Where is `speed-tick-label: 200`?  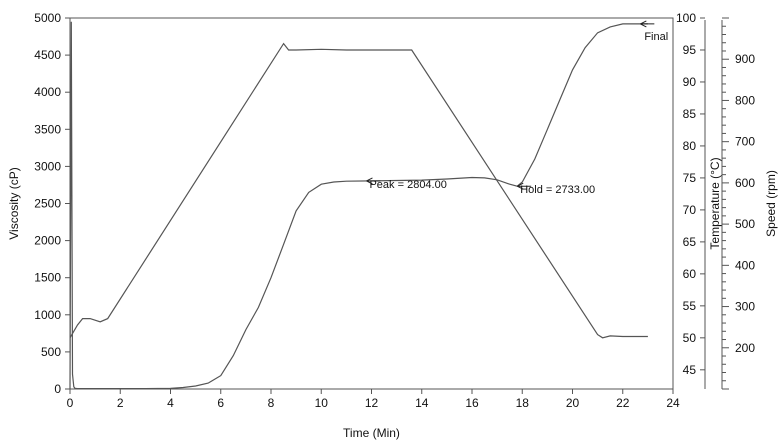 speed-tick-label: 200 is located at coordinates (745, 348).